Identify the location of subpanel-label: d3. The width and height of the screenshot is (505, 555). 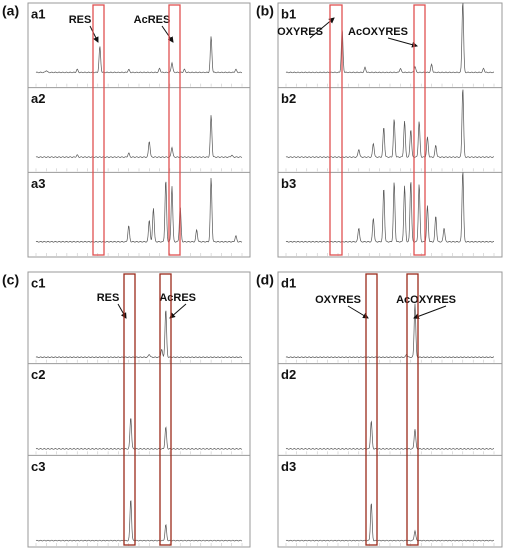
(288, 466).